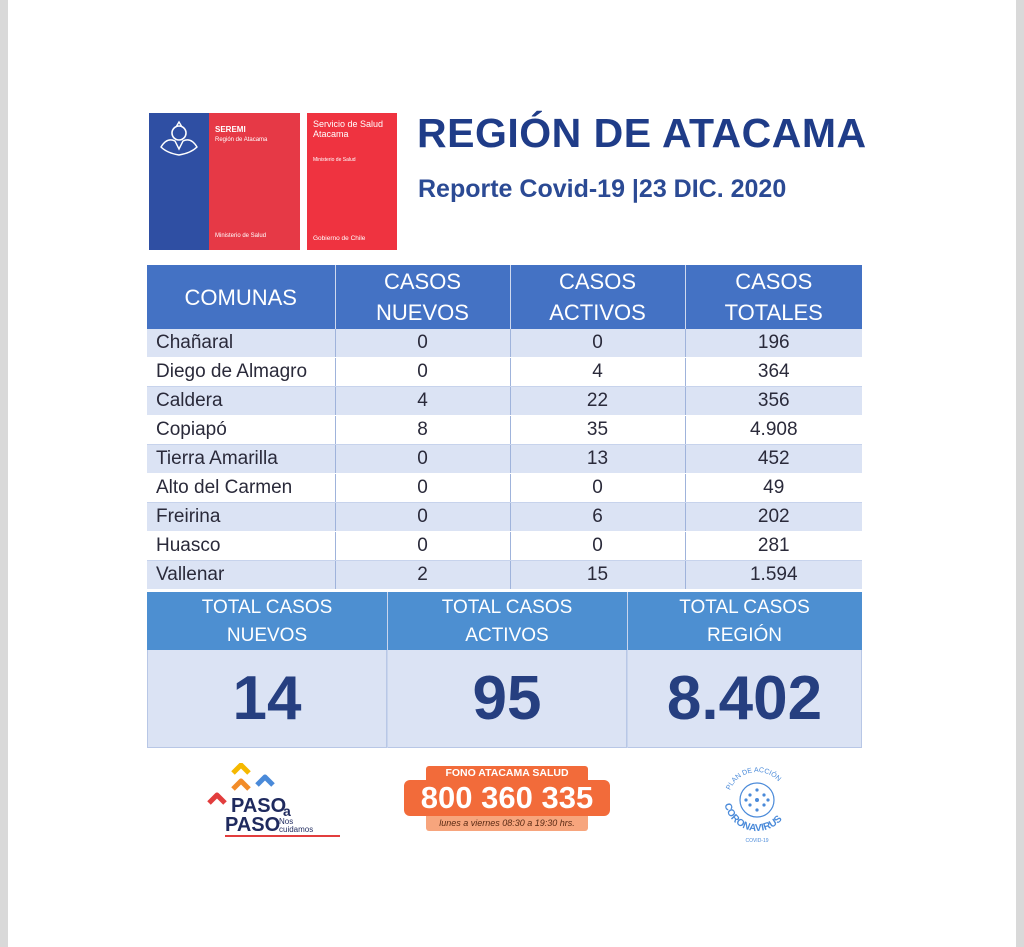 The width and height of the screenshot is (1024, 947). What do you see at coordinates (241, 297) in the screenshot?
I see `header-comunas: COMUNAS` at bounding box center [241, 297].